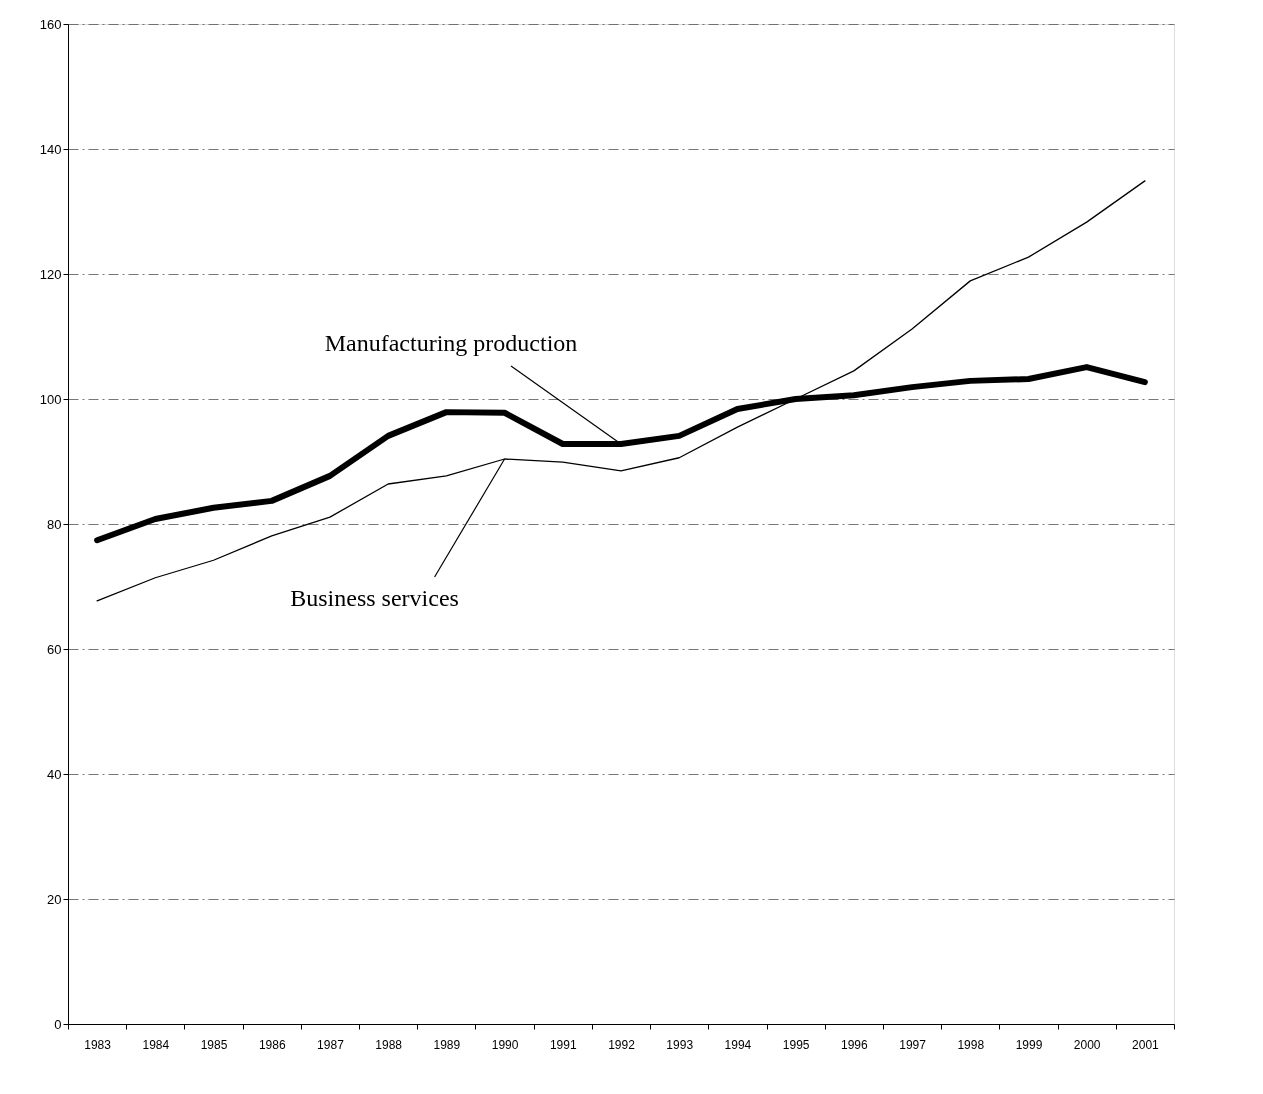 This screenshot has width=1263, height=1094. I want to click on x-tick-label: 1990, so click(505, 1044).